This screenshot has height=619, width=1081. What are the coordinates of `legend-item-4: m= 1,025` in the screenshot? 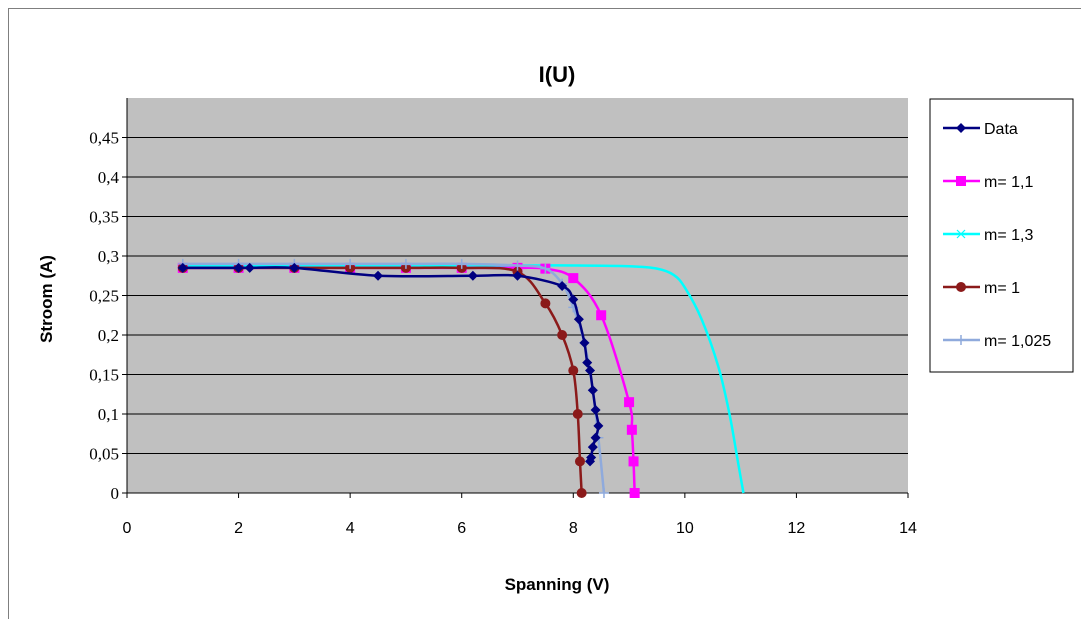 It's located at (997, 341).